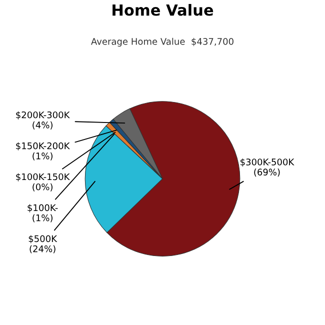 Image resolution: width=325 pixels, height=325 pixels. I want to click on chart-subtitle: Average Home Value $437,700, so click(162, 42).